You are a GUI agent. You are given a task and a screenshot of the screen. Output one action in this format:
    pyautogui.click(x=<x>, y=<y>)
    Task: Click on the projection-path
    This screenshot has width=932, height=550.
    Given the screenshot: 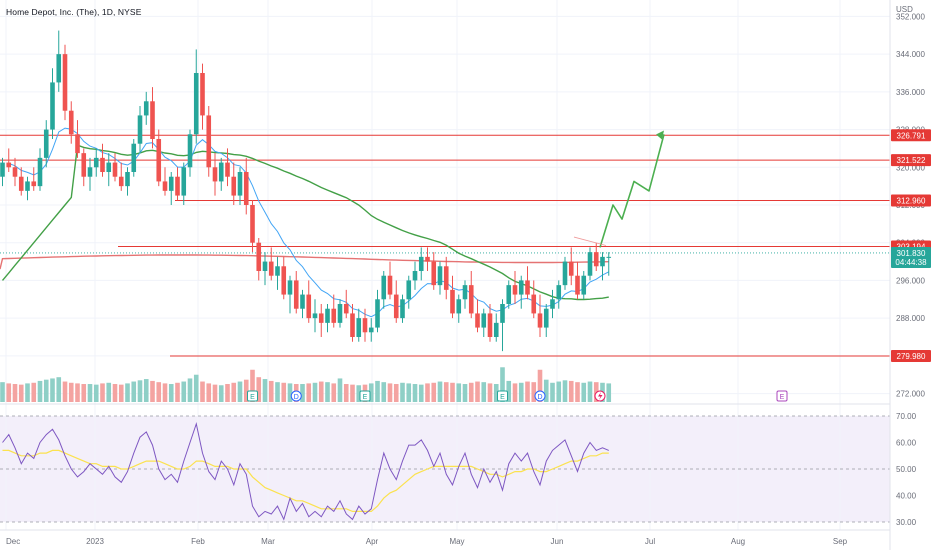 What is the action you would take?
    pyautogui.click(x=619, y=189)
    